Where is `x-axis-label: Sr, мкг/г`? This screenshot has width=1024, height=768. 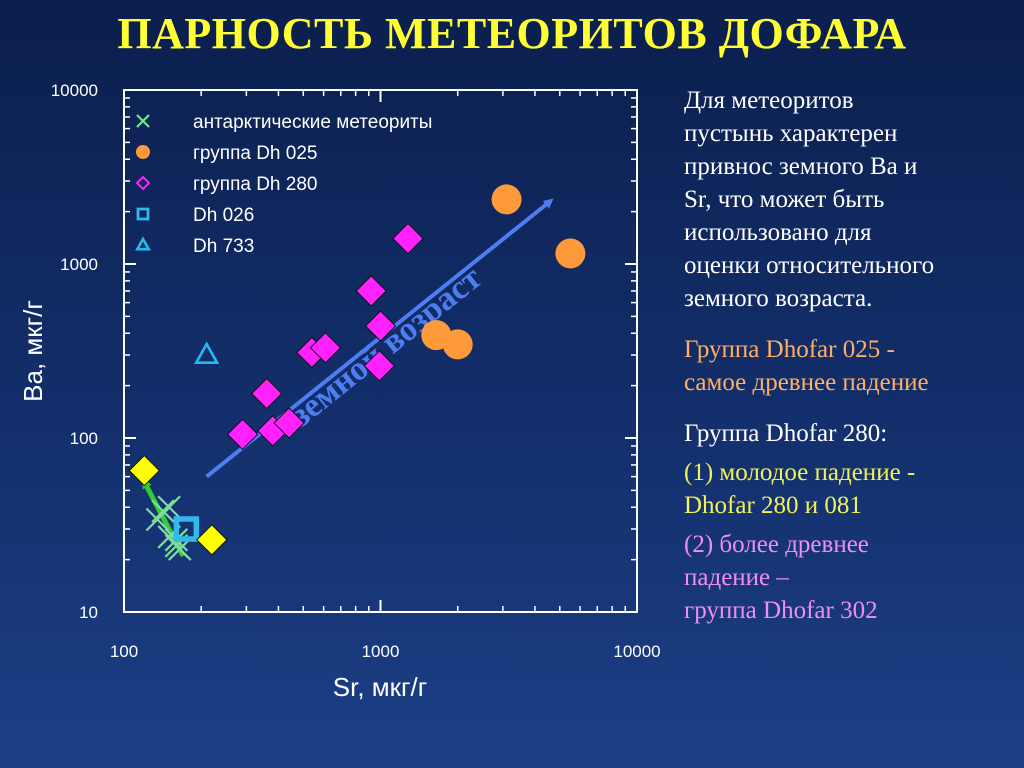 x-axis-label: Sr, мкг/г is located at coordinates (380, 687).